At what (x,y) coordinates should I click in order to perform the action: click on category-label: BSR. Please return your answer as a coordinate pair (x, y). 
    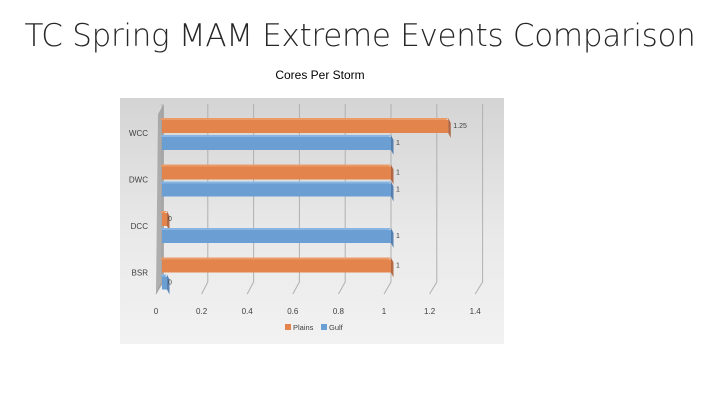
    Looking at the image, I should click on (140, 273).